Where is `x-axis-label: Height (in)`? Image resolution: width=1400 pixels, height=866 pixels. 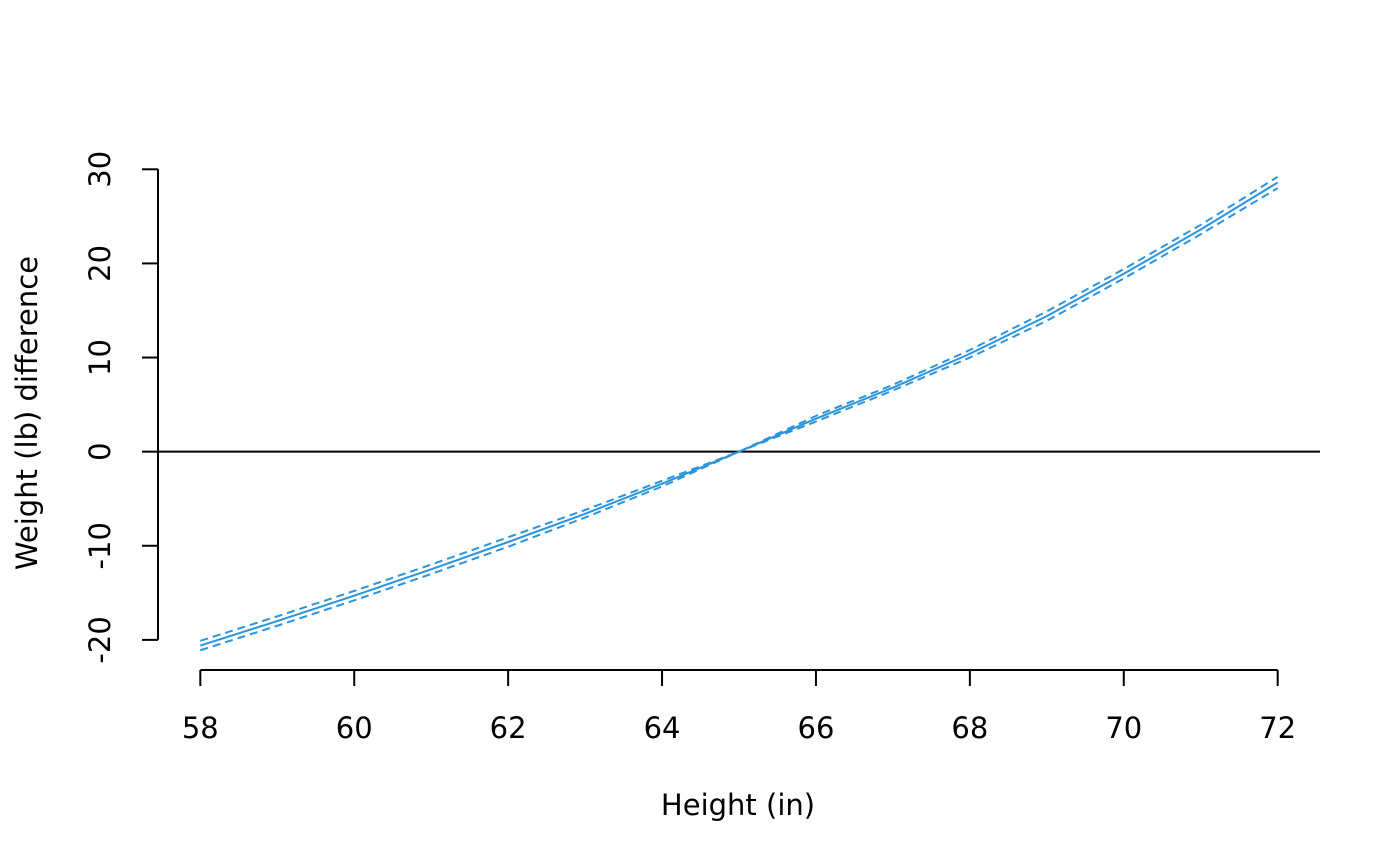
x-axis-label: Height (in) is located at coordinates (738, 805).